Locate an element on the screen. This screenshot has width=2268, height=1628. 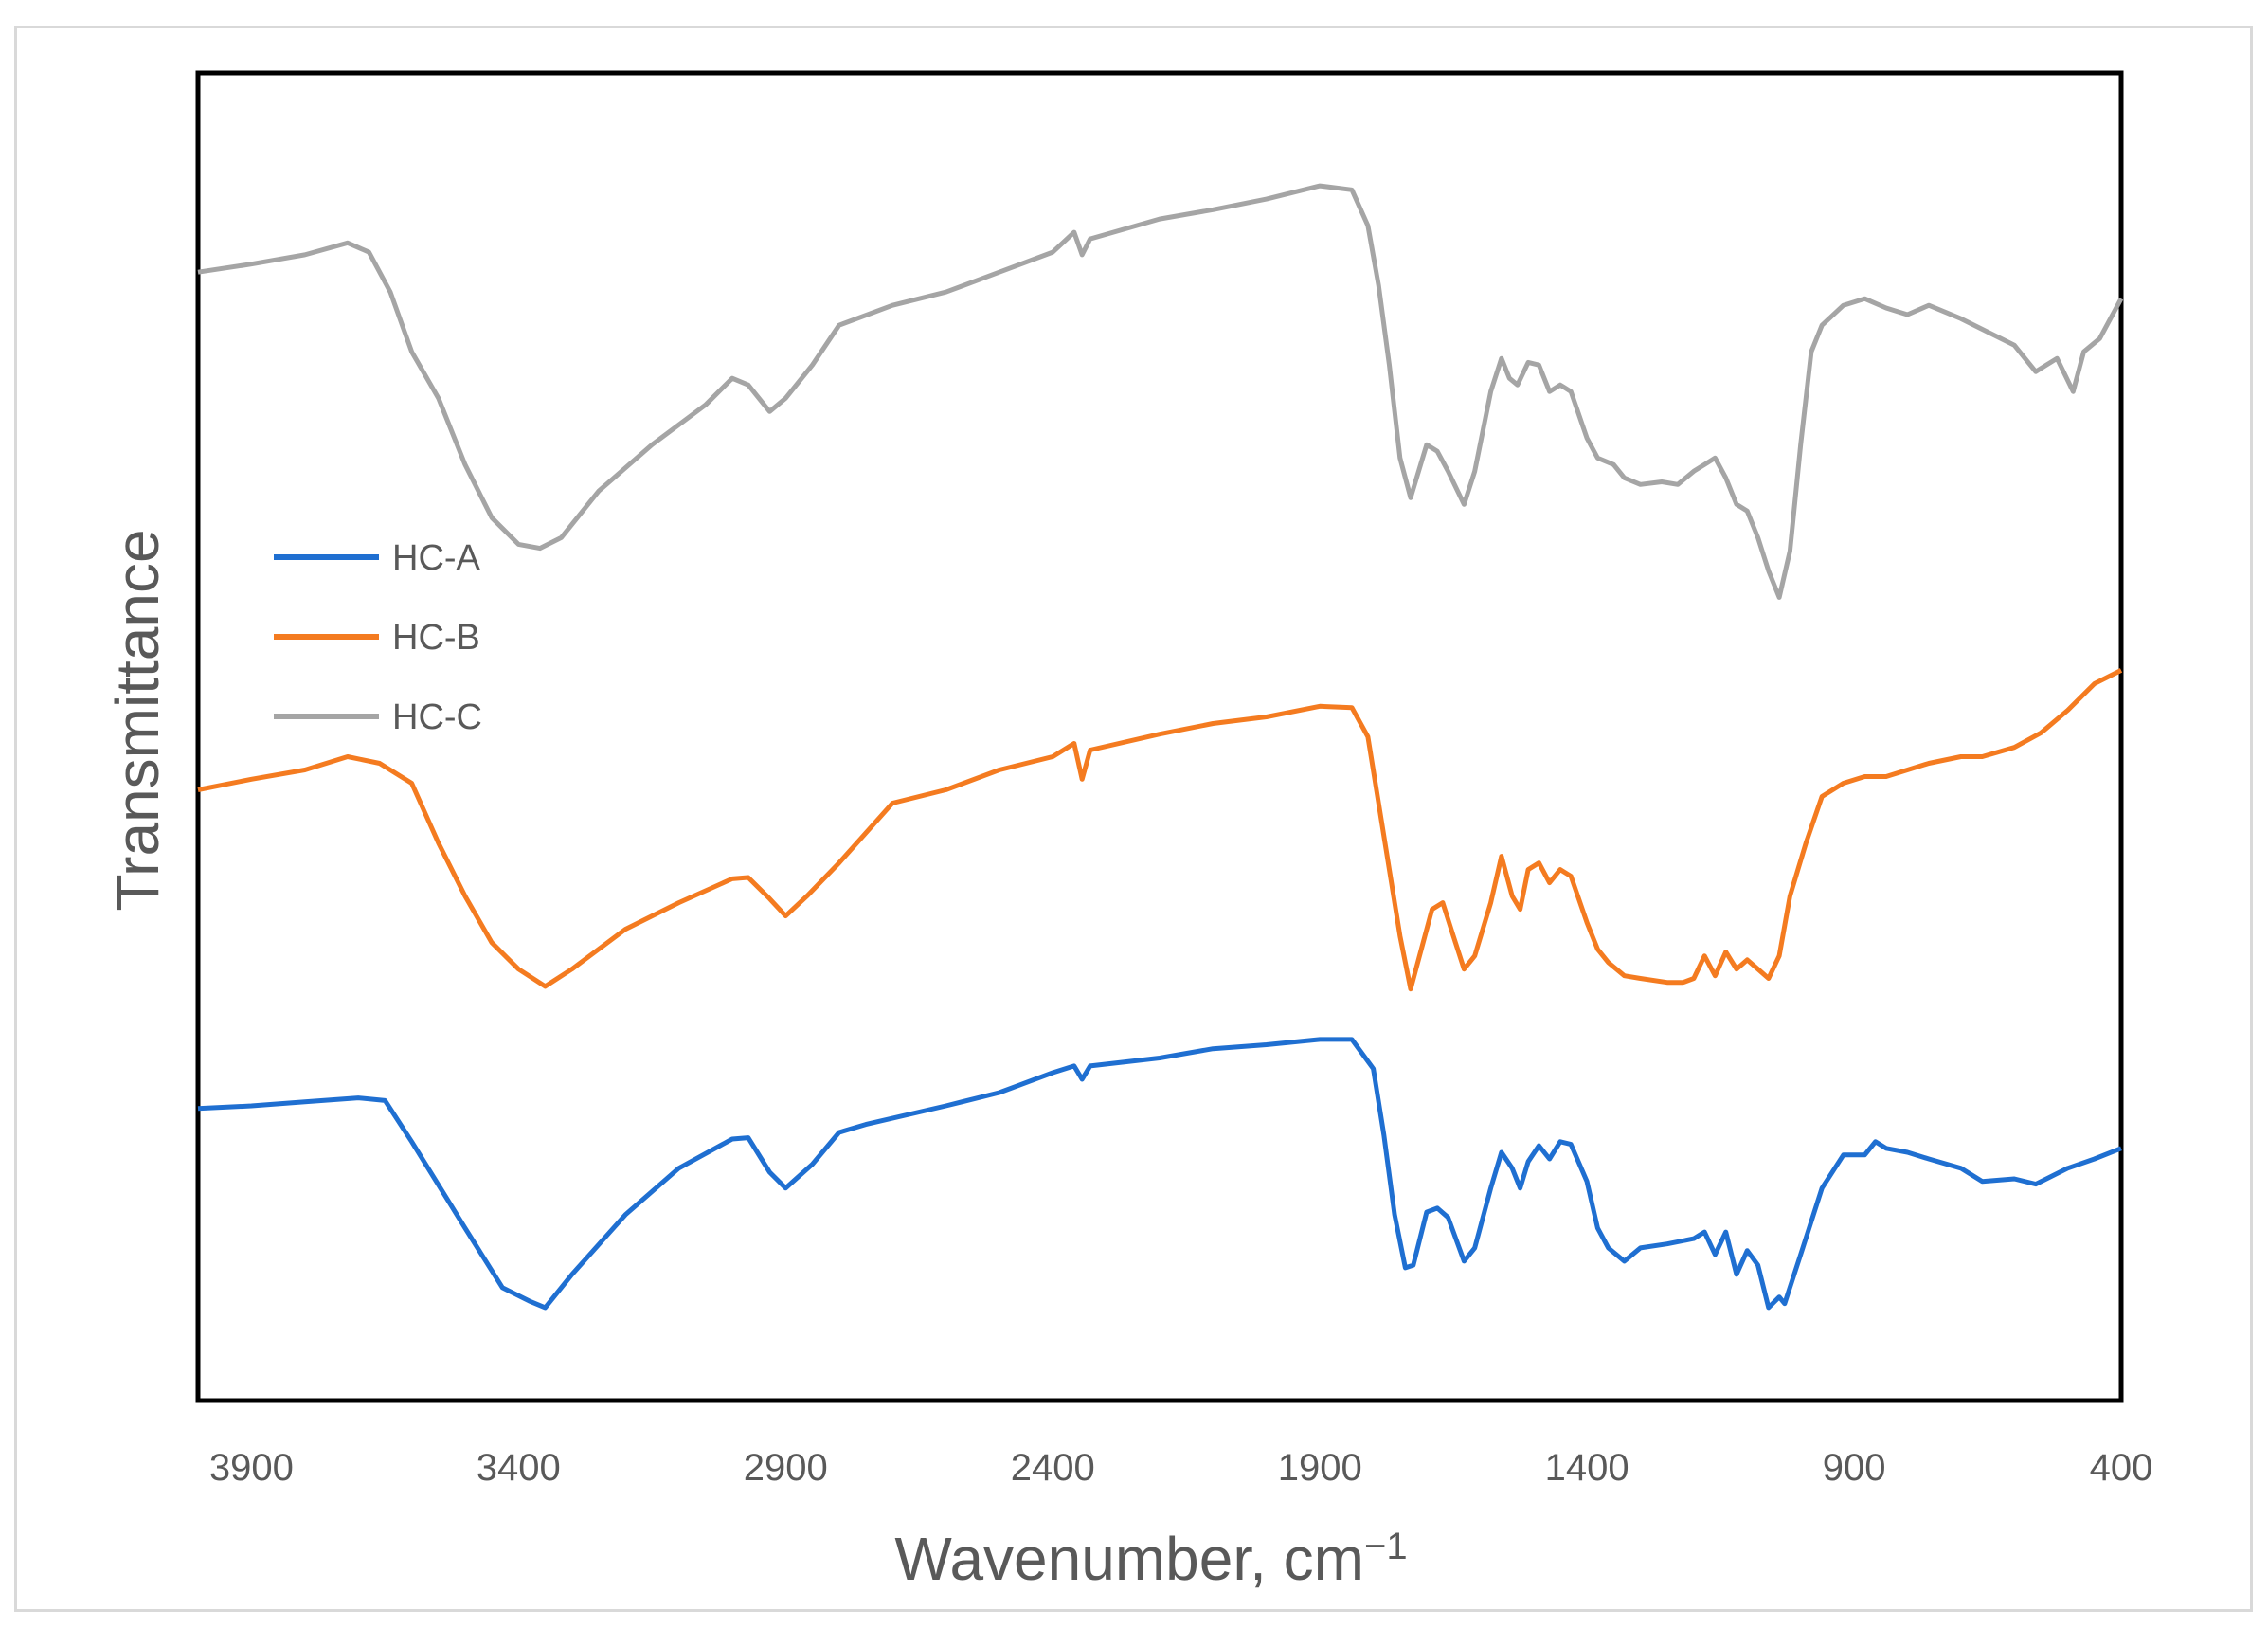
x-axis-title: Wavenumber, cm−1 is located at coordinates (1150, 1559).